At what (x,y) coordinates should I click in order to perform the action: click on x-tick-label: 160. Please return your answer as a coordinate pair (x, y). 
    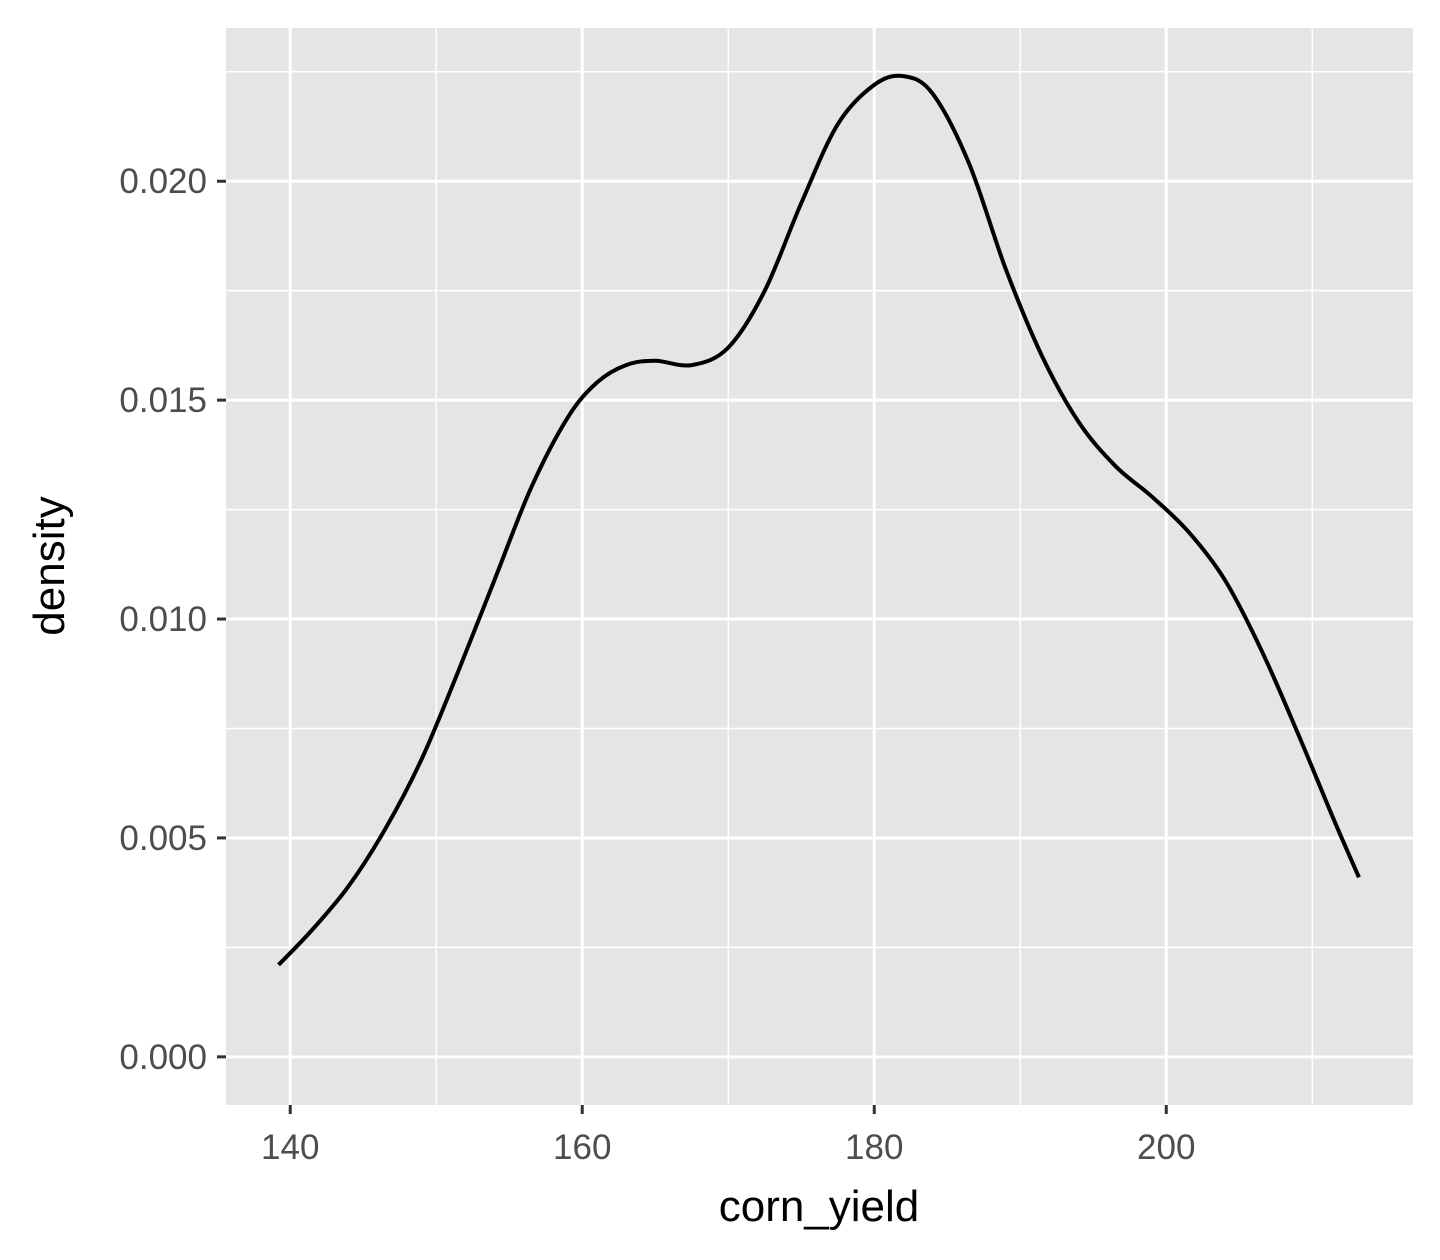
    Looking at the image, I should click on (582, 1147).